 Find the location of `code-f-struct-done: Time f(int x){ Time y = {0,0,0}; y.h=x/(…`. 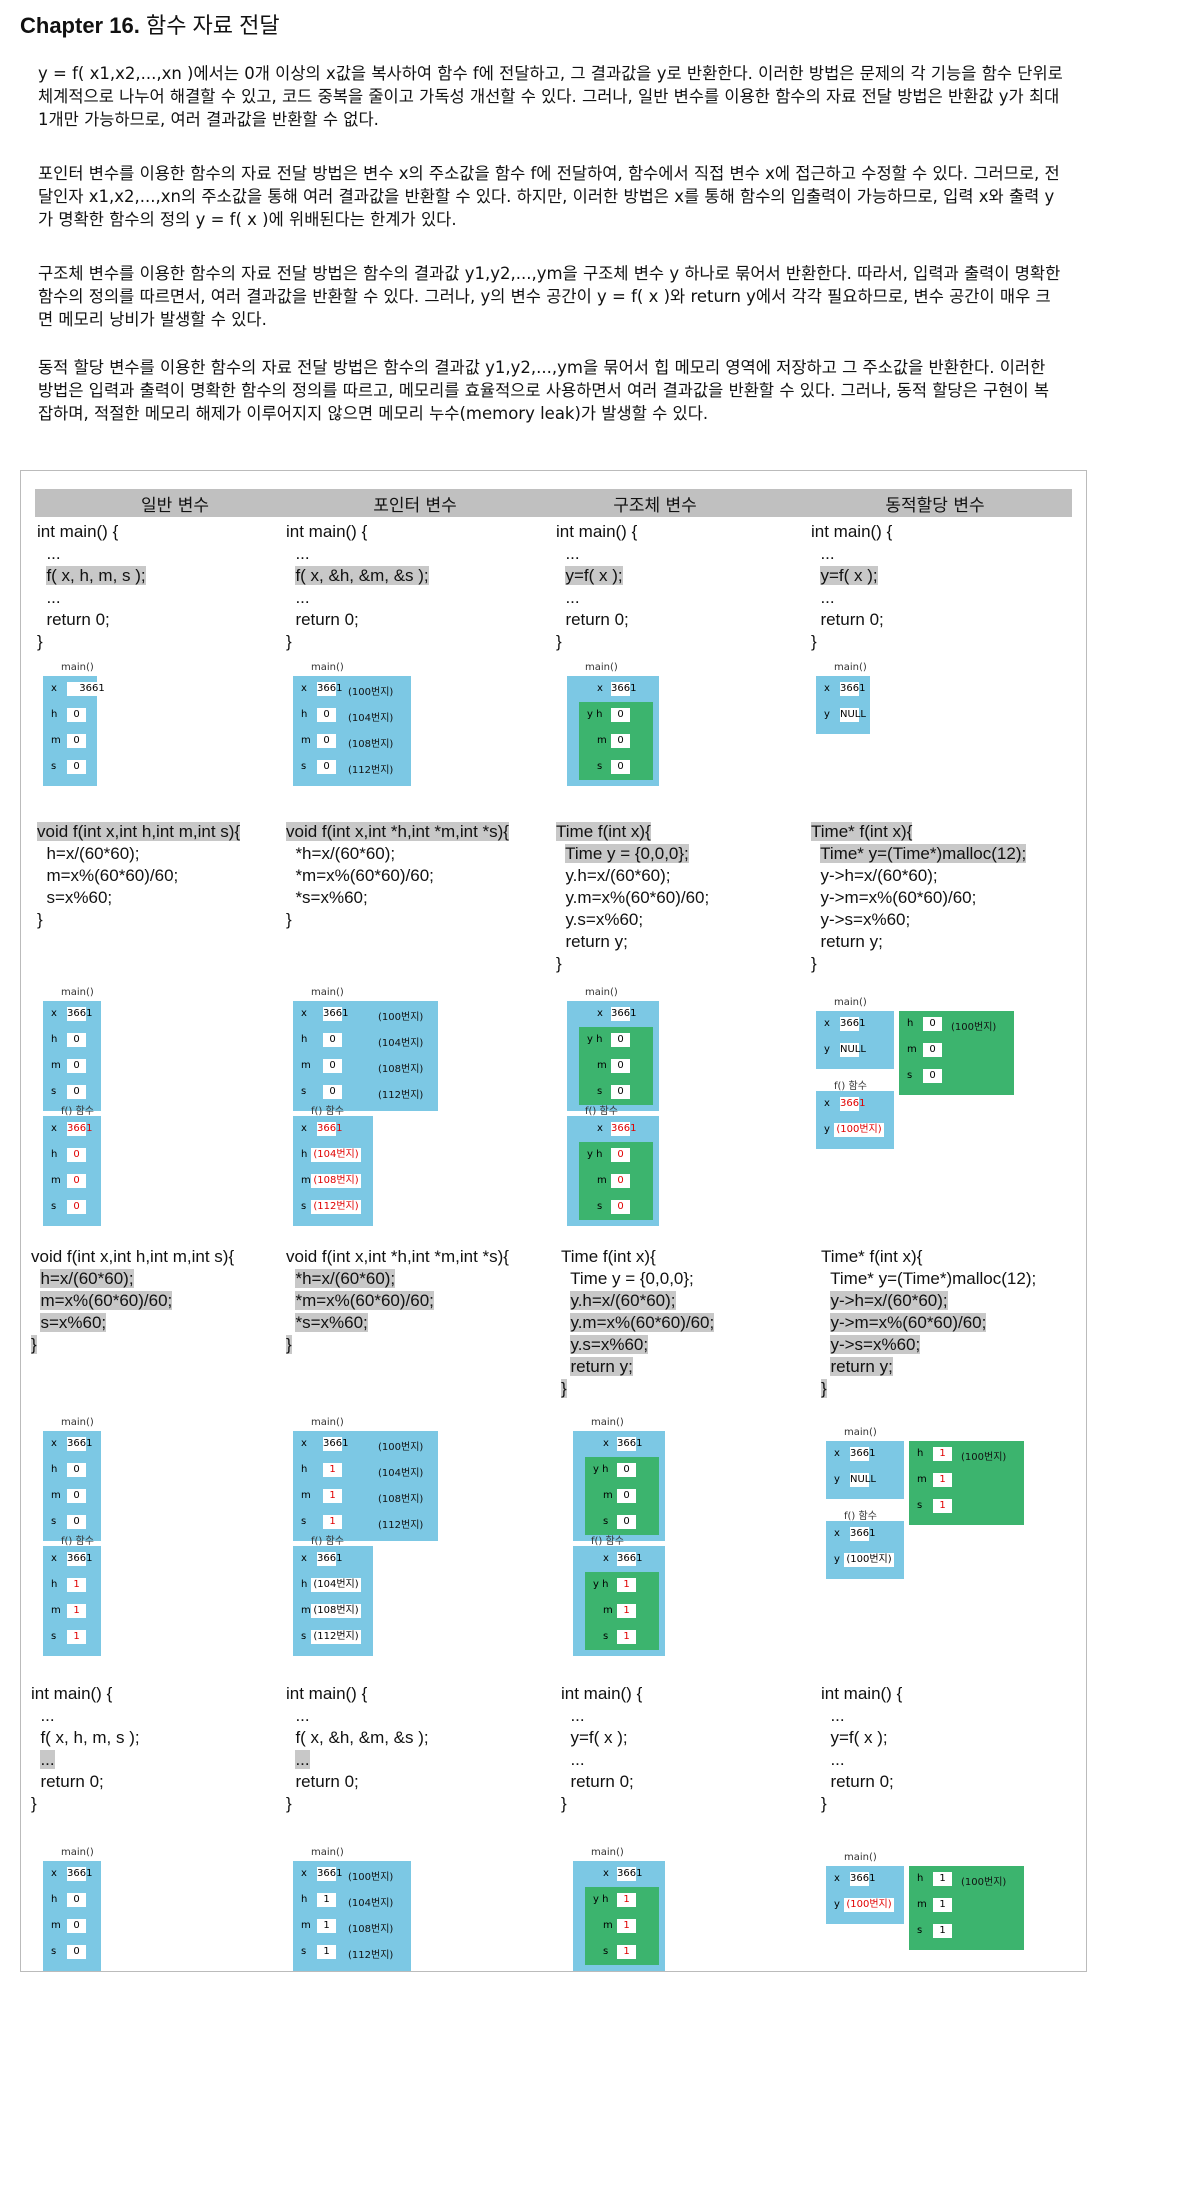

code-f-struct-done: Time f(int x){ Time y = {0,0,0}; y.h=x/(… is located at coordinates (638, 1323).